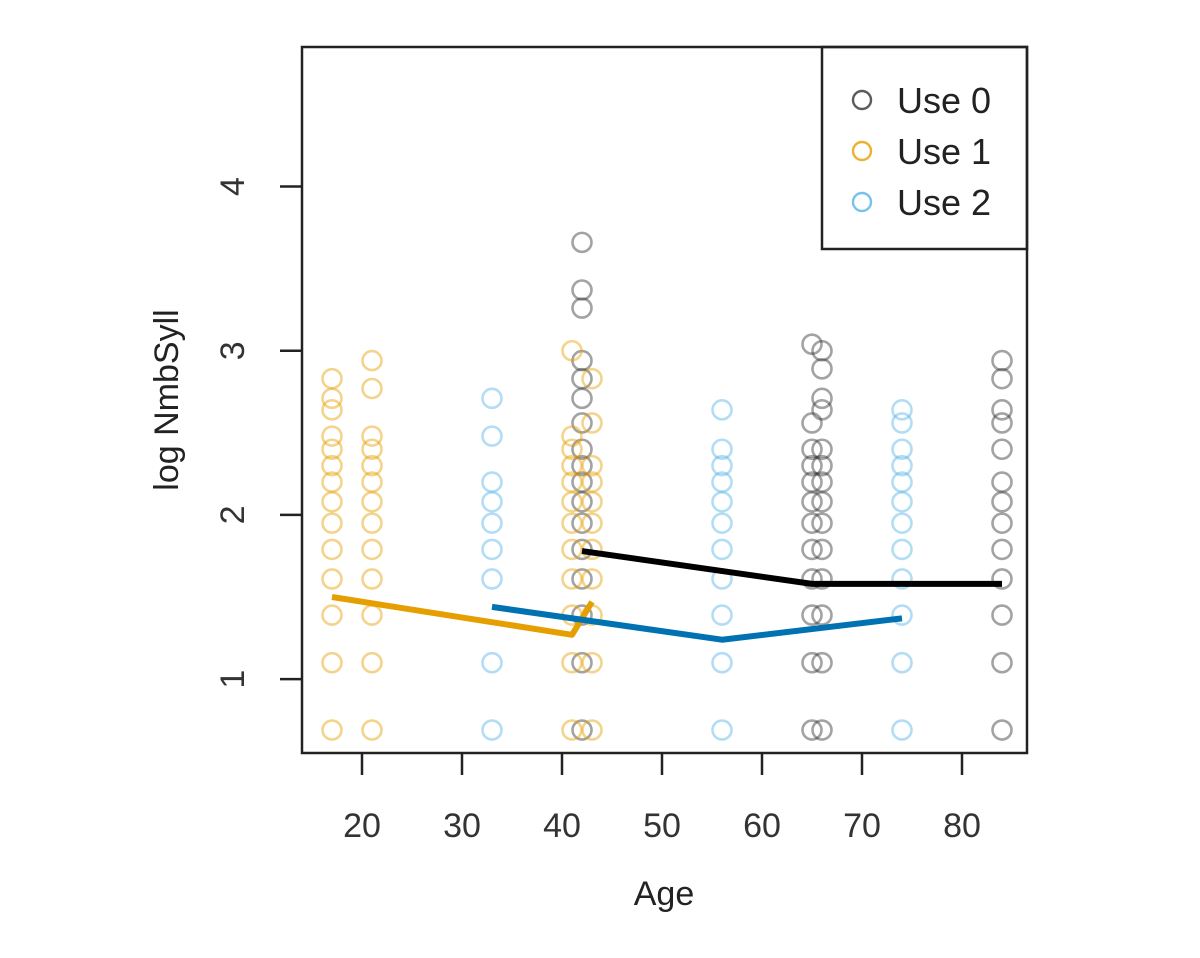 This screenshot has height=958, width=1200. Describe the element at coordinates (666, 595) in the screenshot. I see `trend-lines-layer` at that location.